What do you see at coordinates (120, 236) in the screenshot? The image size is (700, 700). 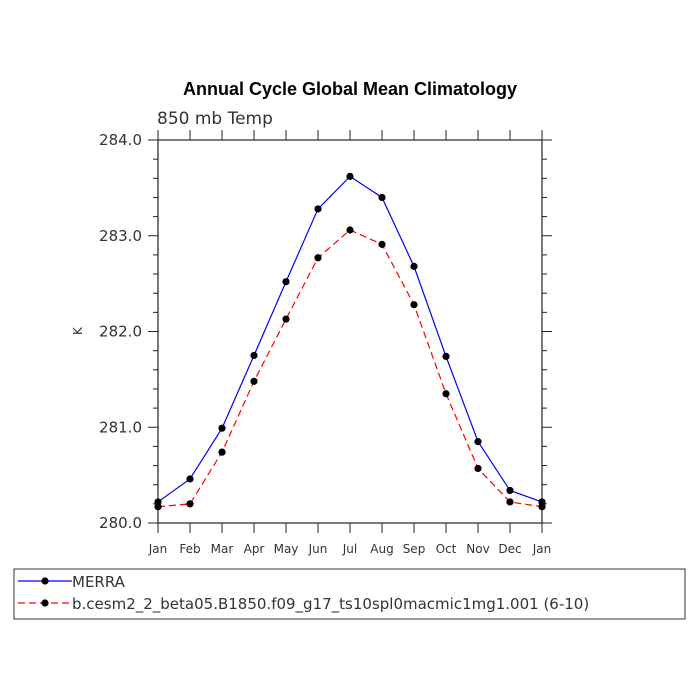 I see `y-tick-label: 283.0` at bounding box center [120, 236].